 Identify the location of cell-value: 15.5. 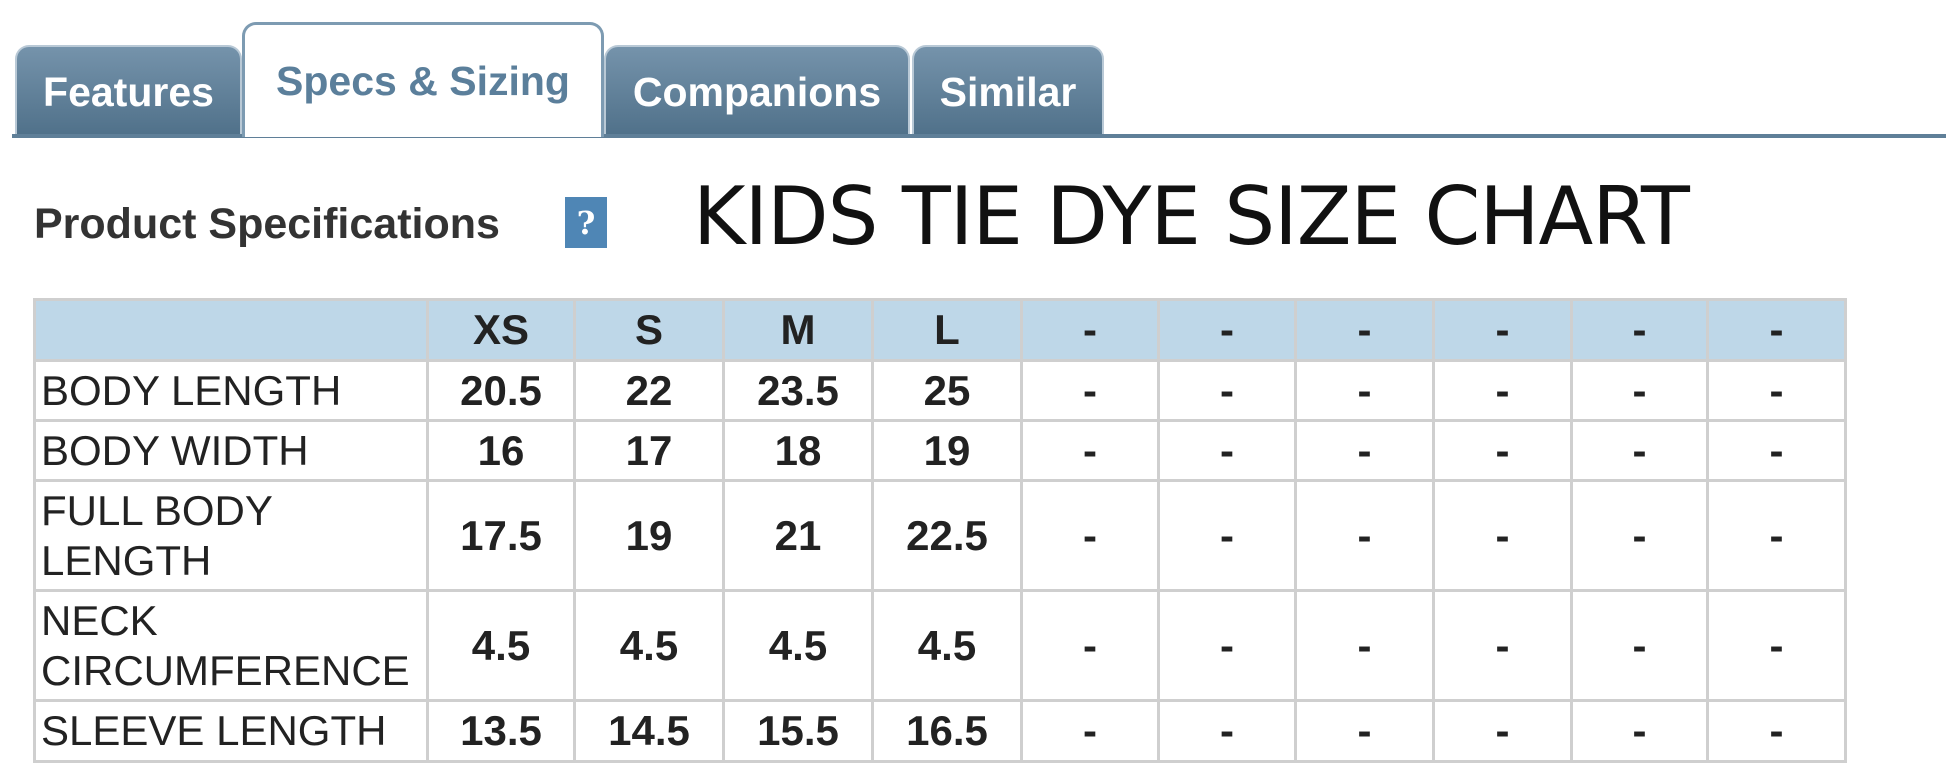
(798, 731).